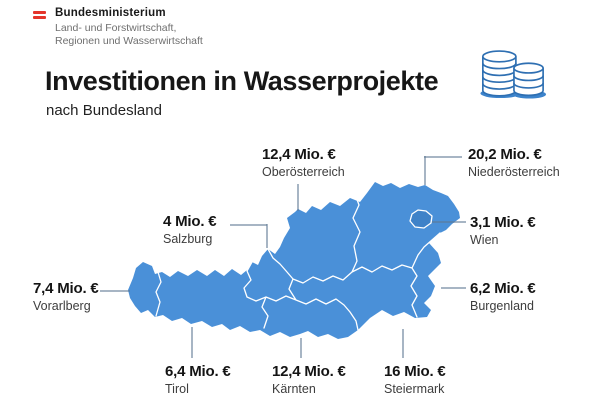 The height and width of the screenshot is (400, 600). I want to click on label-kaernten: 12,4 Mio. € Kärnten, so click(309, 379).